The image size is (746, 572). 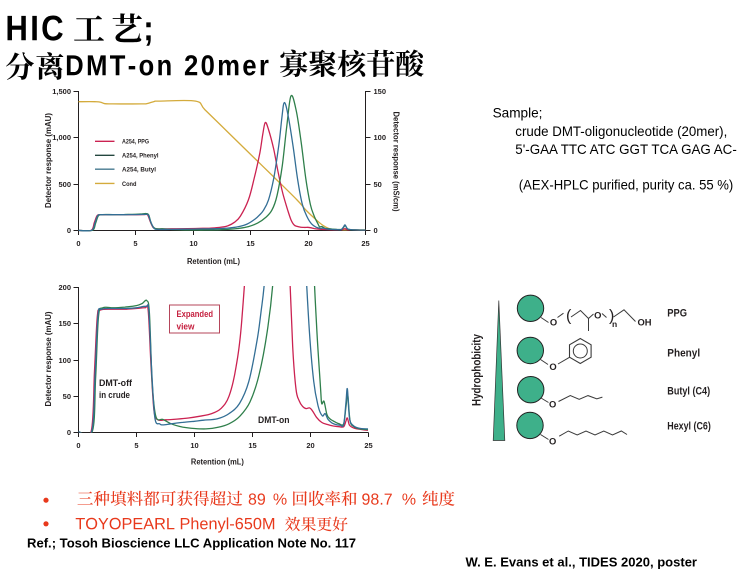 What do you see at coordinates (135, 142) in the screenshot?
I see `svg-text: A254, PPG` at bounding box center [135, 142].